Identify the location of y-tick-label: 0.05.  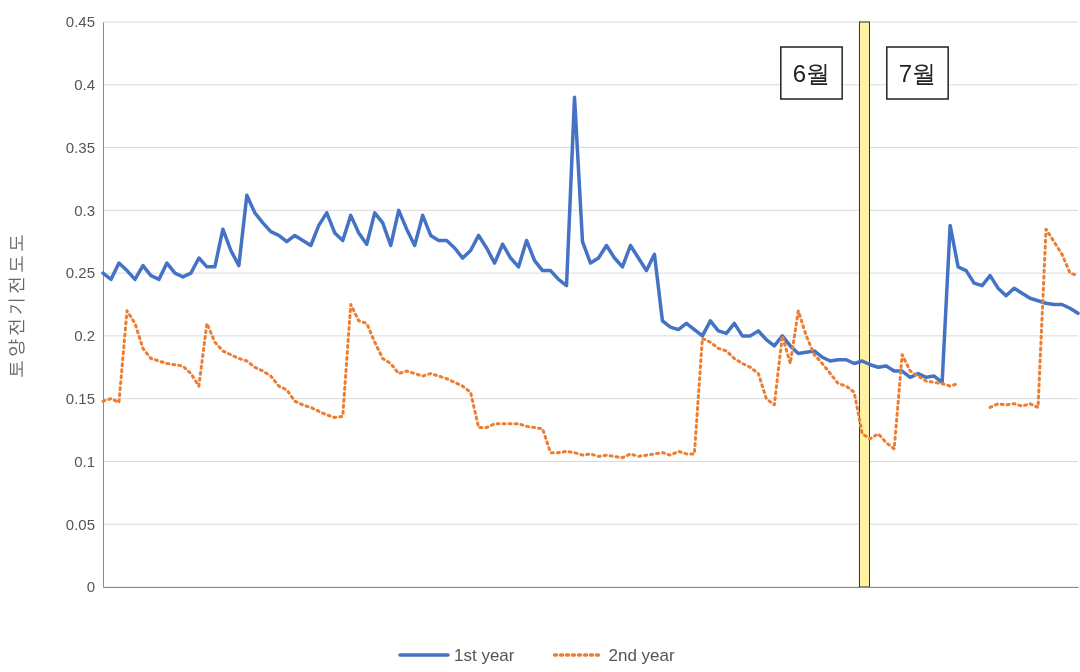
(80, 524).